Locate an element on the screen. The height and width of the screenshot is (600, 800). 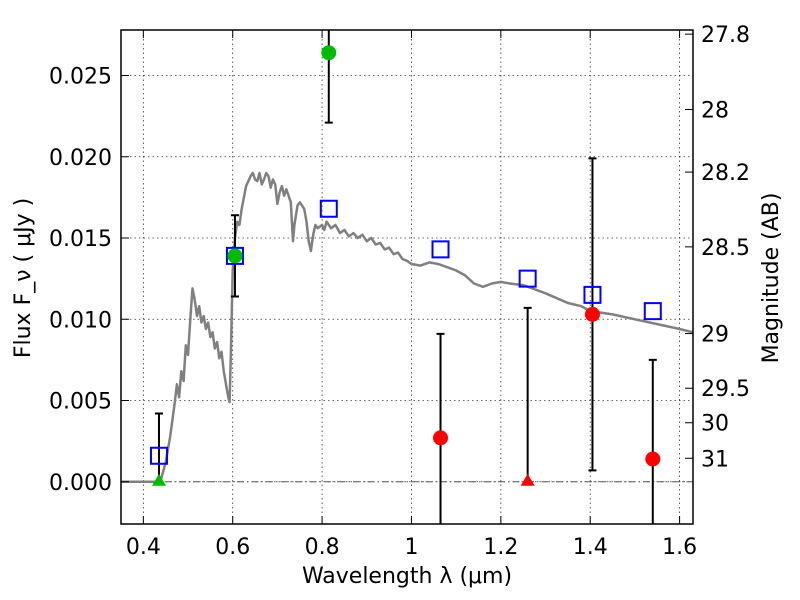
y2-tick-label: 28.5 is located at coordinates (725, 248).